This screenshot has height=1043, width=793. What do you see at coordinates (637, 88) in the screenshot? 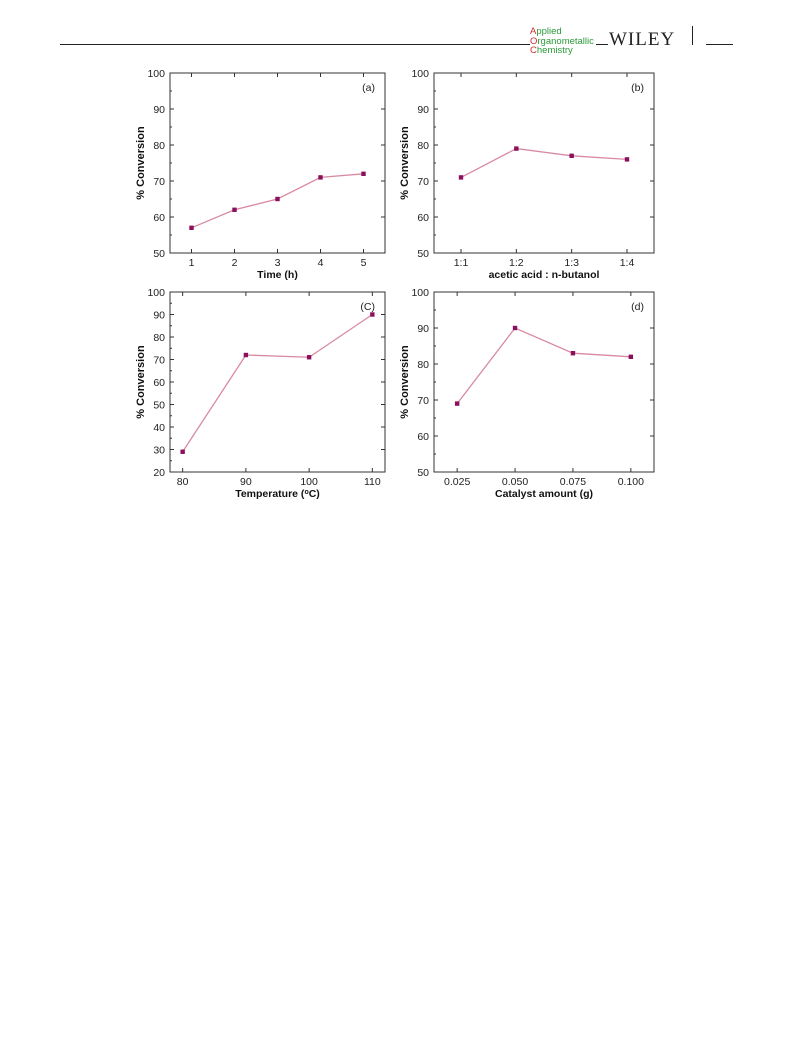
I see `panel-label: (b)` at bounding box center [637, 88].